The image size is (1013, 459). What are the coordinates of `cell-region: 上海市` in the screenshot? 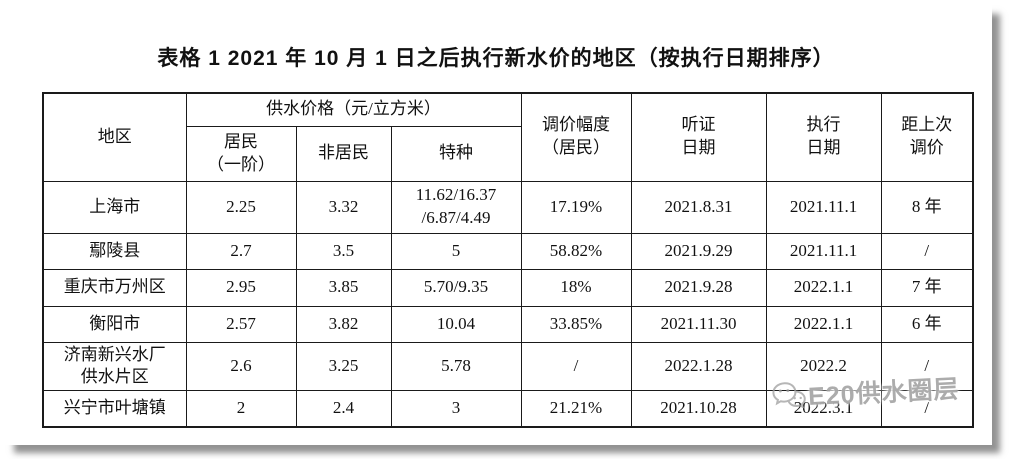 It's located at (114, 207).